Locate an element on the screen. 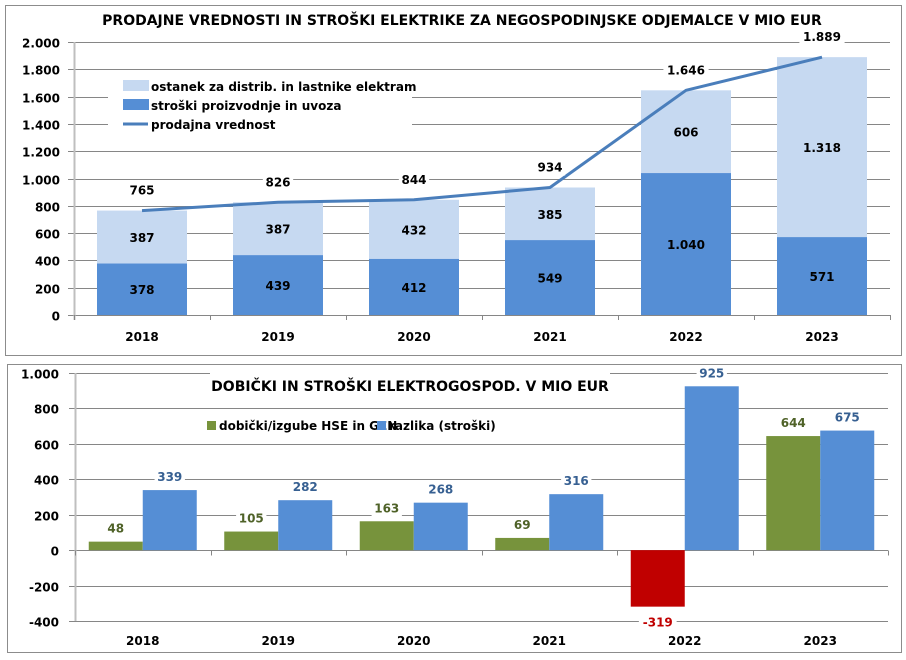 This screenshot has height=660, width=906. data-label-dobicki: 163 is located at coordinates (386, 508).